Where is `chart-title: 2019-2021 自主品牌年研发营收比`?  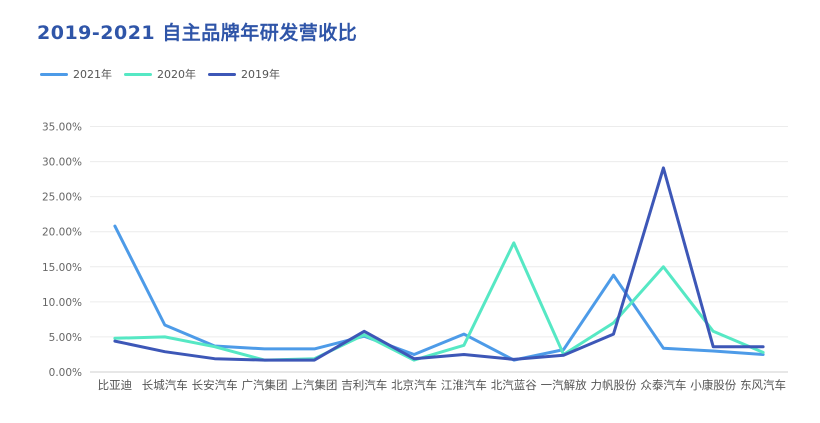 chart-title: 2019-2021 自主品牌年研发营收比 is located at coordinates (197, 33).